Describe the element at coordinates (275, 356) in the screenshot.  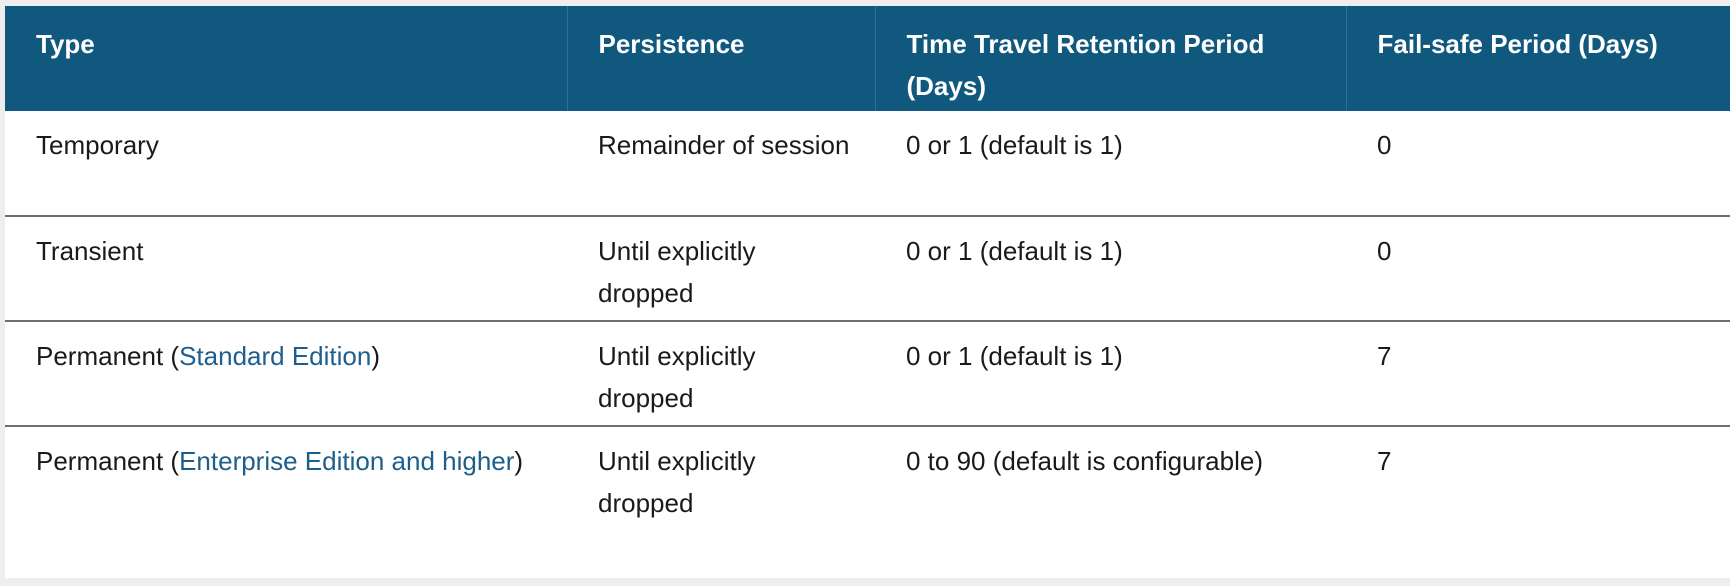
I see `standard-edition-link: Standard Edition` at that location.